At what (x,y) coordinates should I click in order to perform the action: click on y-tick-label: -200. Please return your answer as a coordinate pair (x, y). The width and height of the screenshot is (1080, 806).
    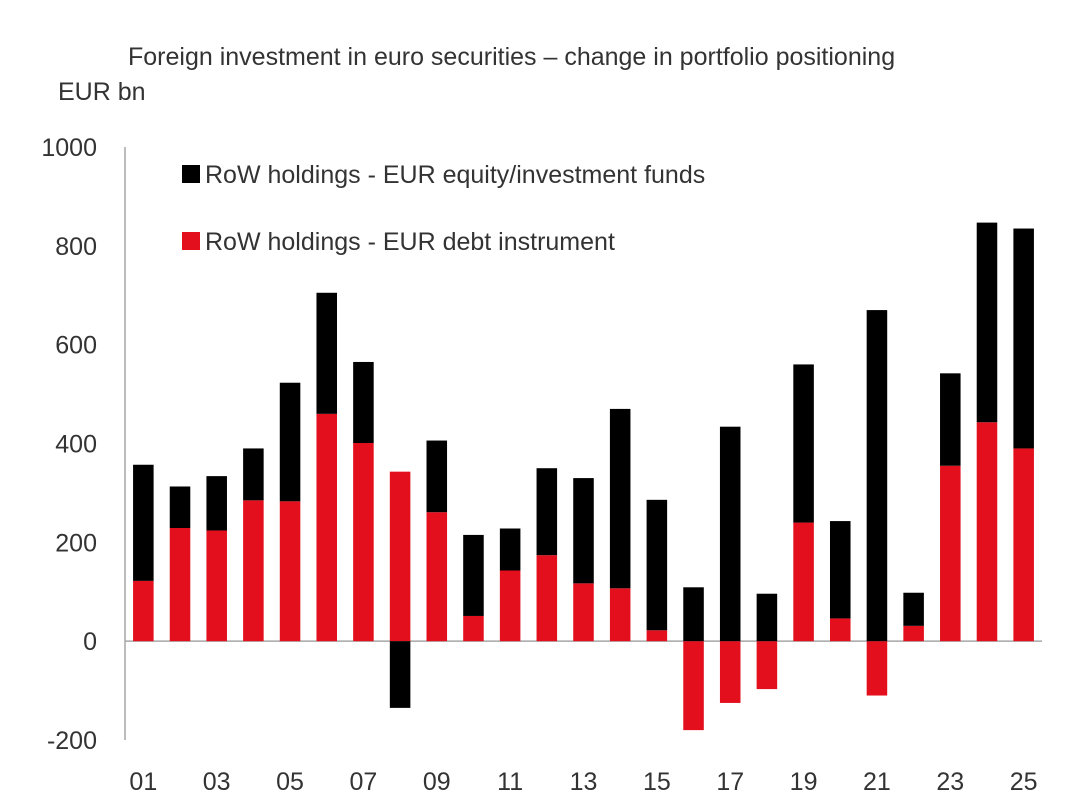
    Looking at the image, I should click on (72, 741).